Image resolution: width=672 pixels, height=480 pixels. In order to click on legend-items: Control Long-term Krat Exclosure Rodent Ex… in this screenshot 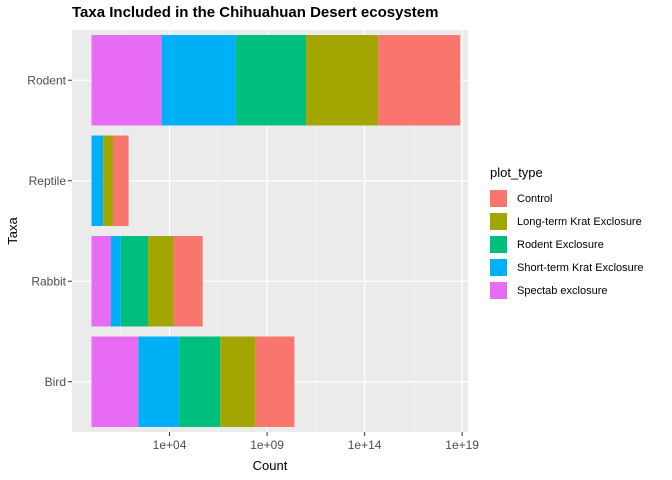, I will do `click(567, 244)`.